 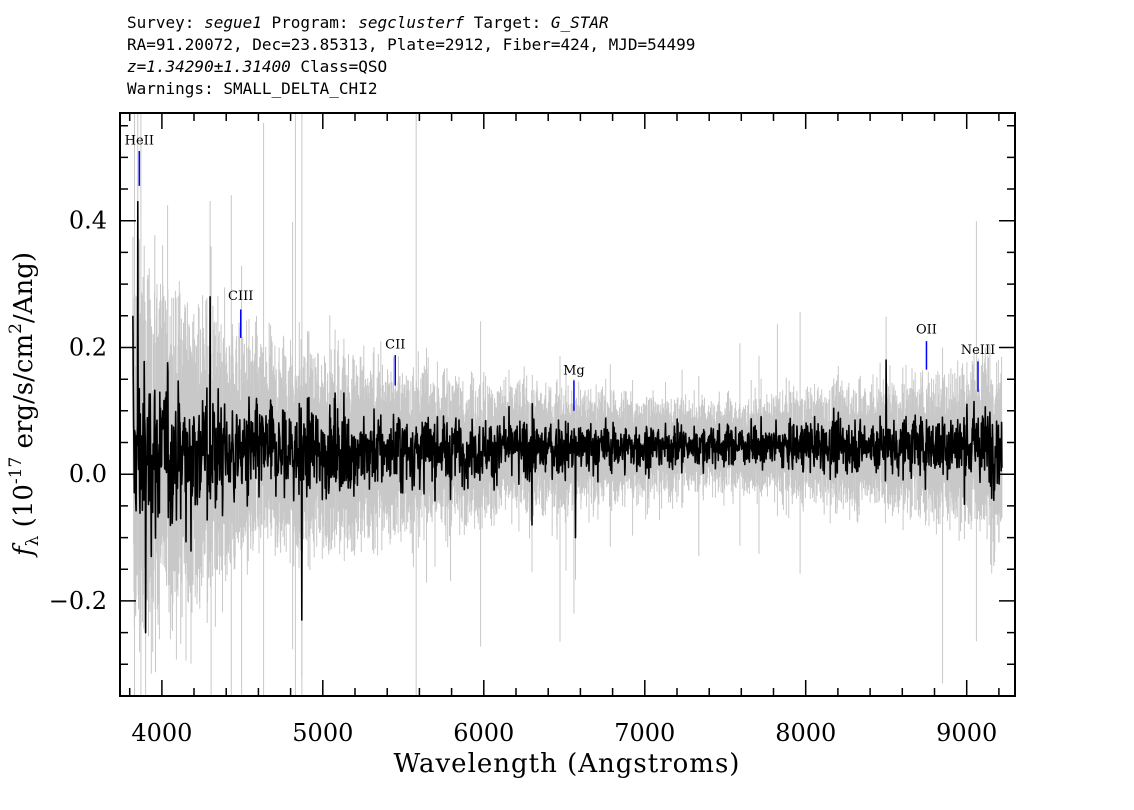 I want to click on header-line-redshift: z=1.34290±1.31400 Class=QSO, so click(x=411, y=67).